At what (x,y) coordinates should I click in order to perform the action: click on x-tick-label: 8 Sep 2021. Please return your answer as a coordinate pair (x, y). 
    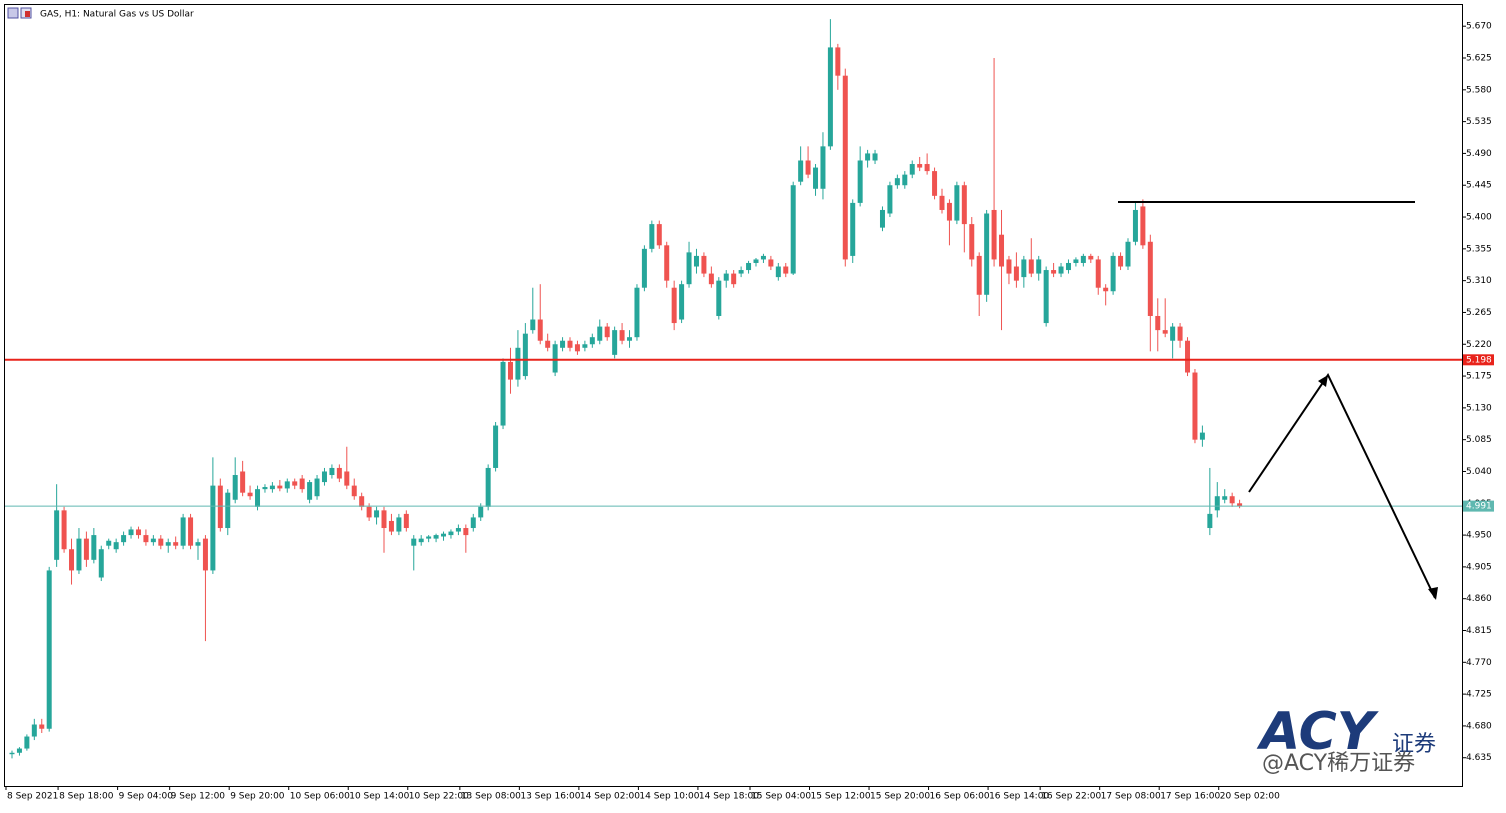
    Looking at the image, I should click on (32, 797).